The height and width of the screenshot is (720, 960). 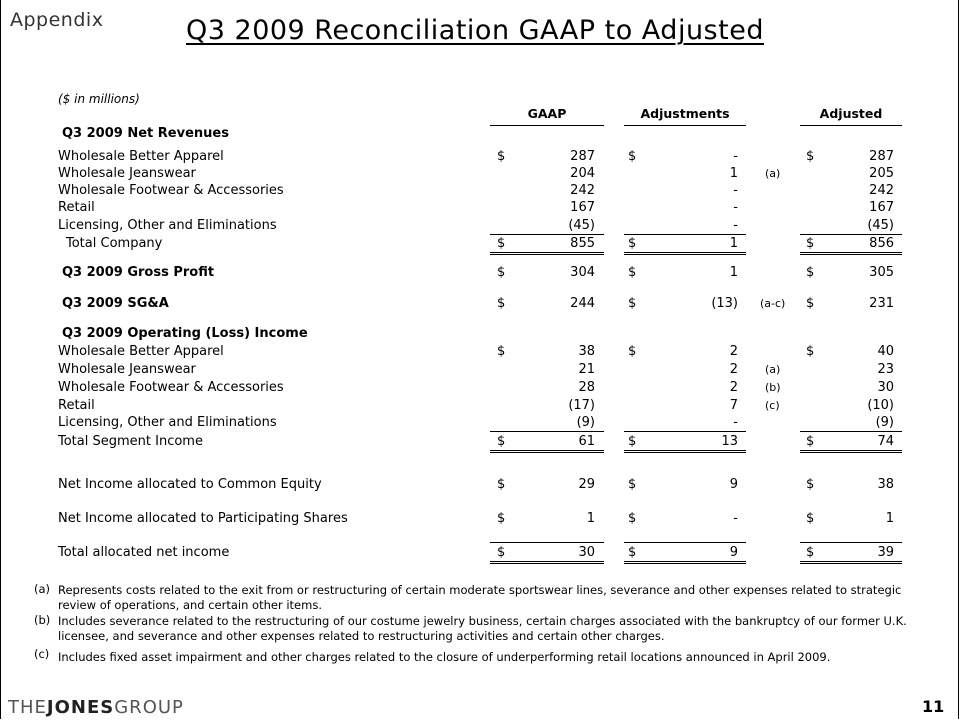 I want to click on gaap-value: 204, so click(x=582, y=173).